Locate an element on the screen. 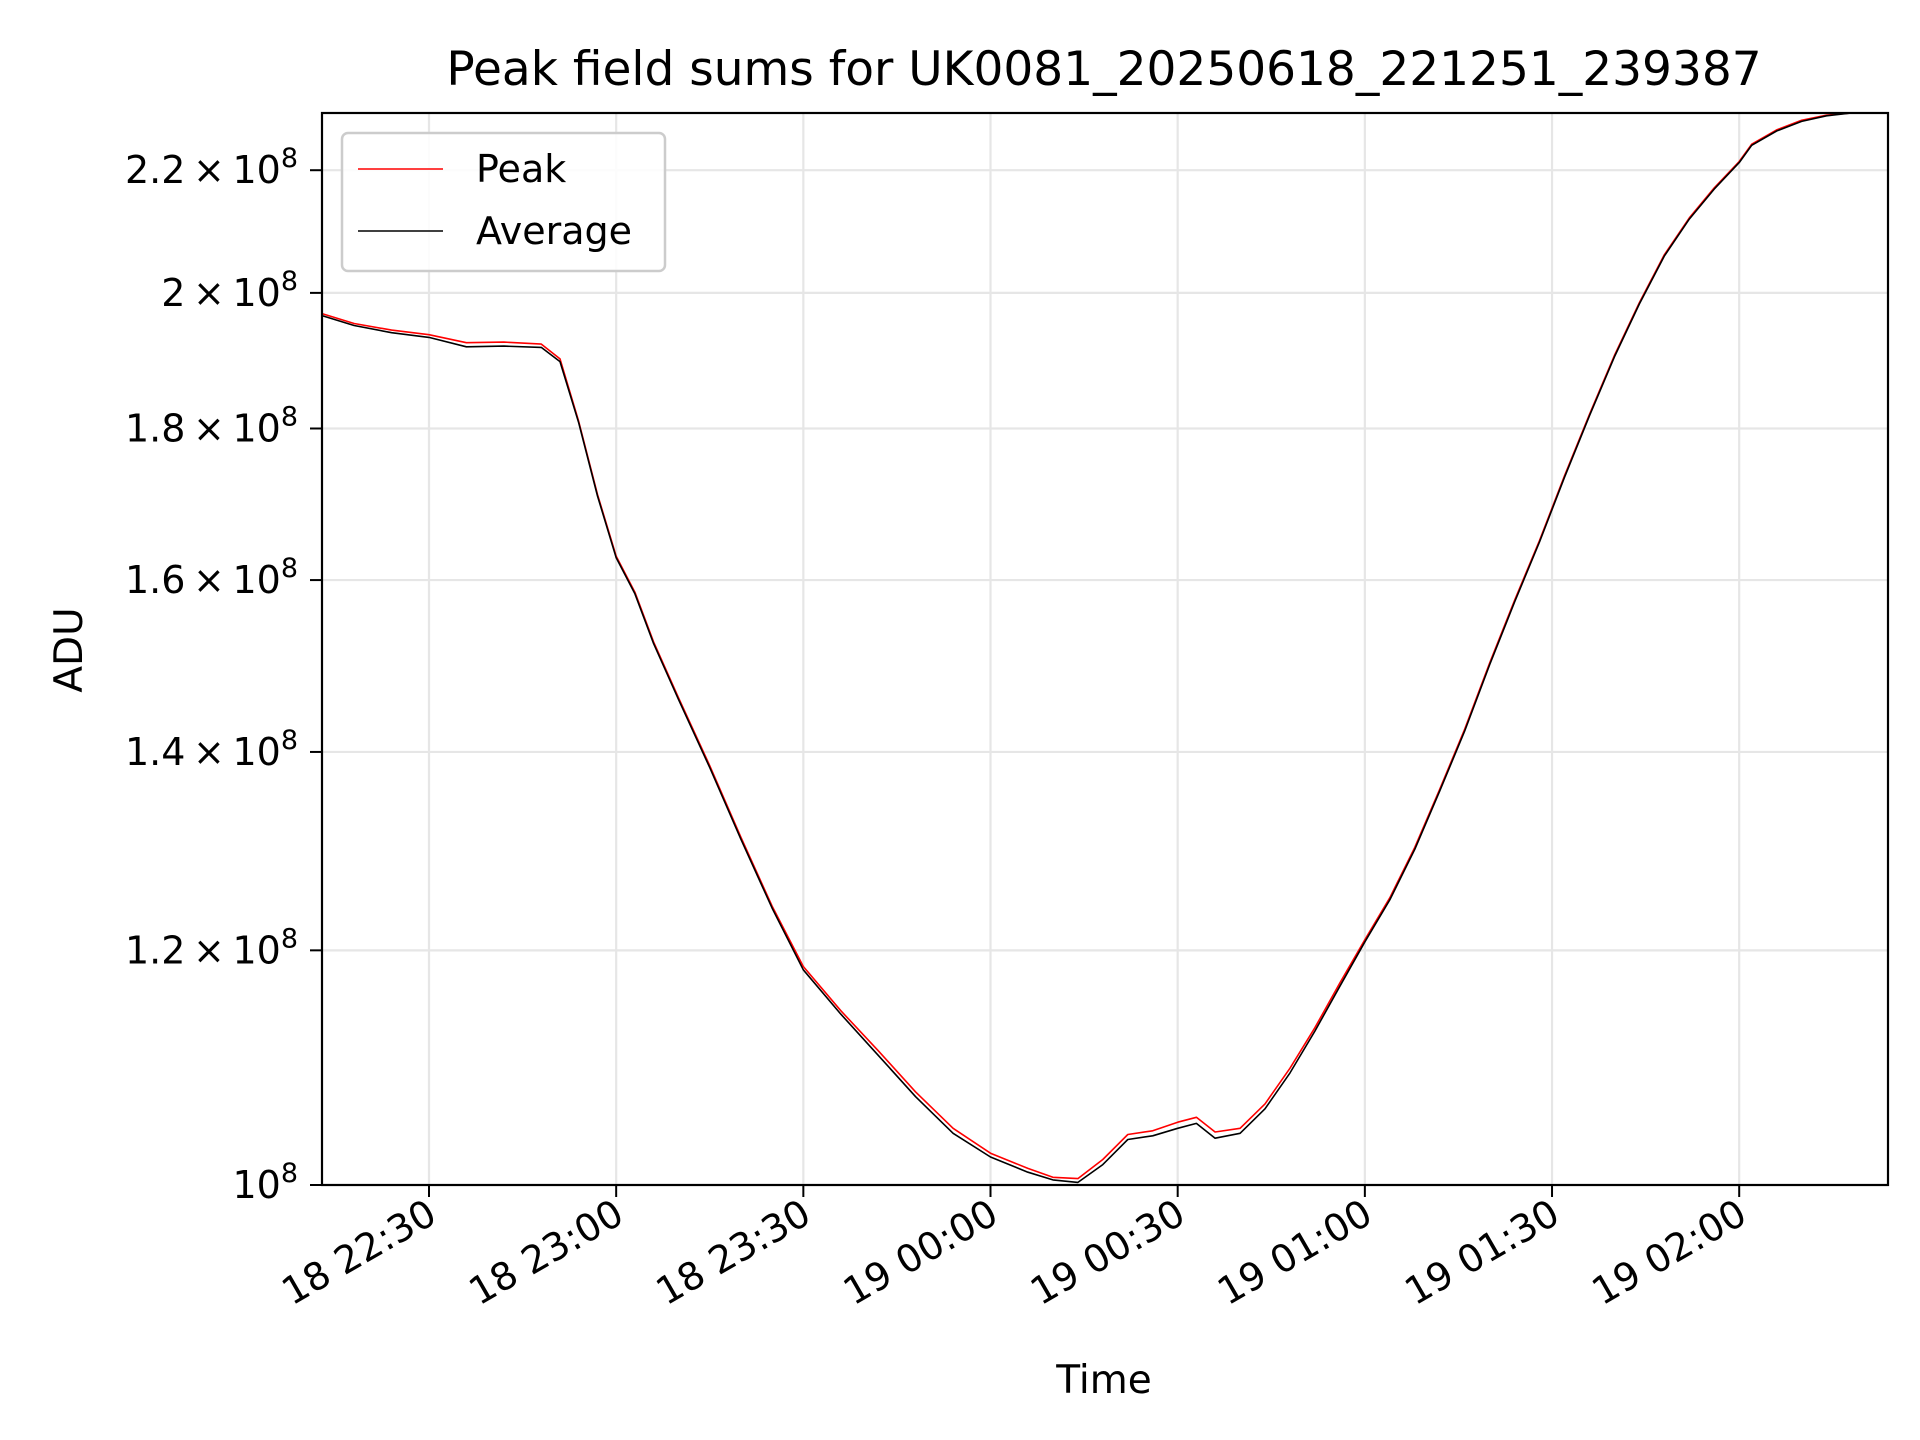 This screenshot has height=1440, width=1920. legend-label-peak: Peak is located at coordinates (521, 169).